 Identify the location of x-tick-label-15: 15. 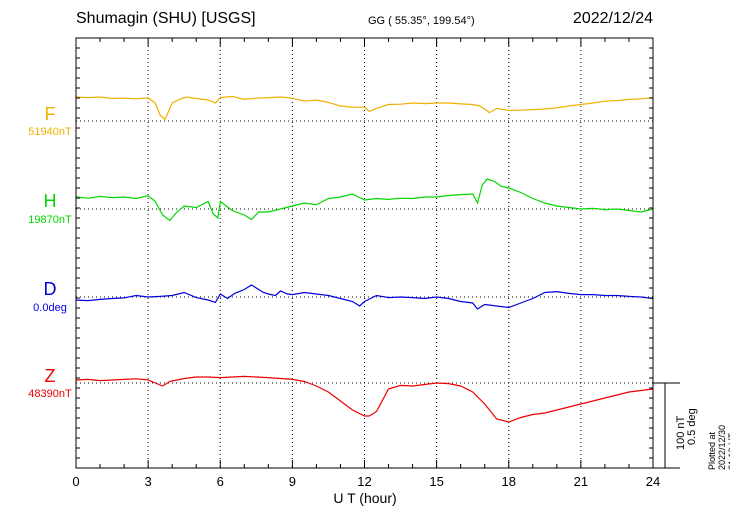
(436, 481).